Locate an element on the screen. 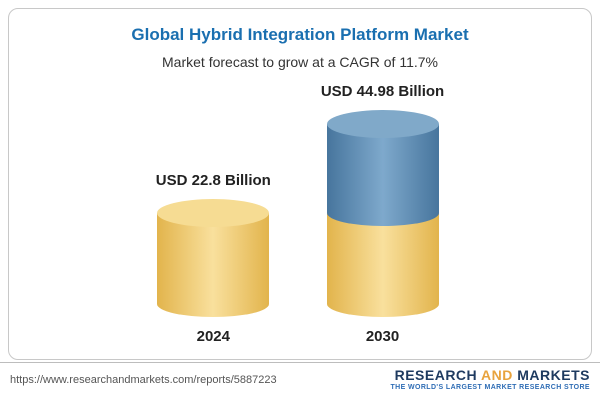  logo-word-and: AND is located at coordinates (497, 375).